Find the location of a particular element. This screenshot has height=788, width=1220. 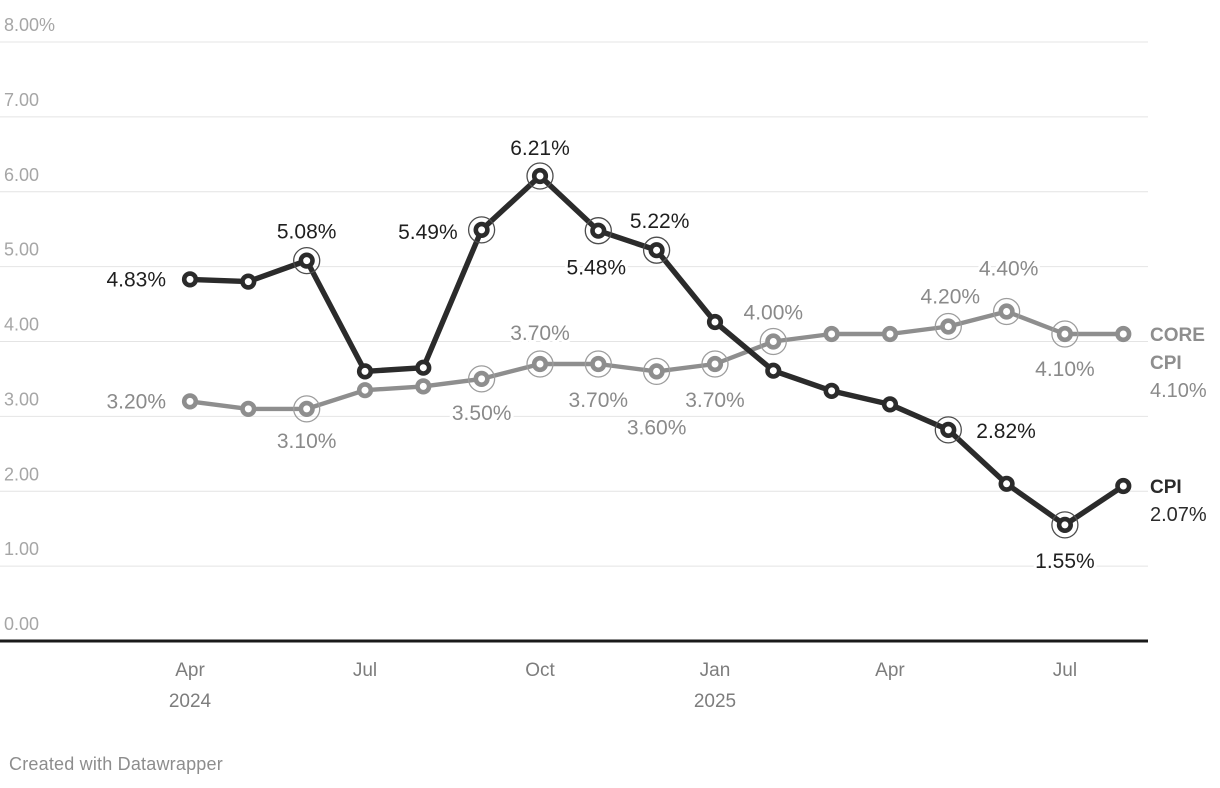

datawrapper-attribution-link: Created with Datawrapper is located at coordinates (116, 764).